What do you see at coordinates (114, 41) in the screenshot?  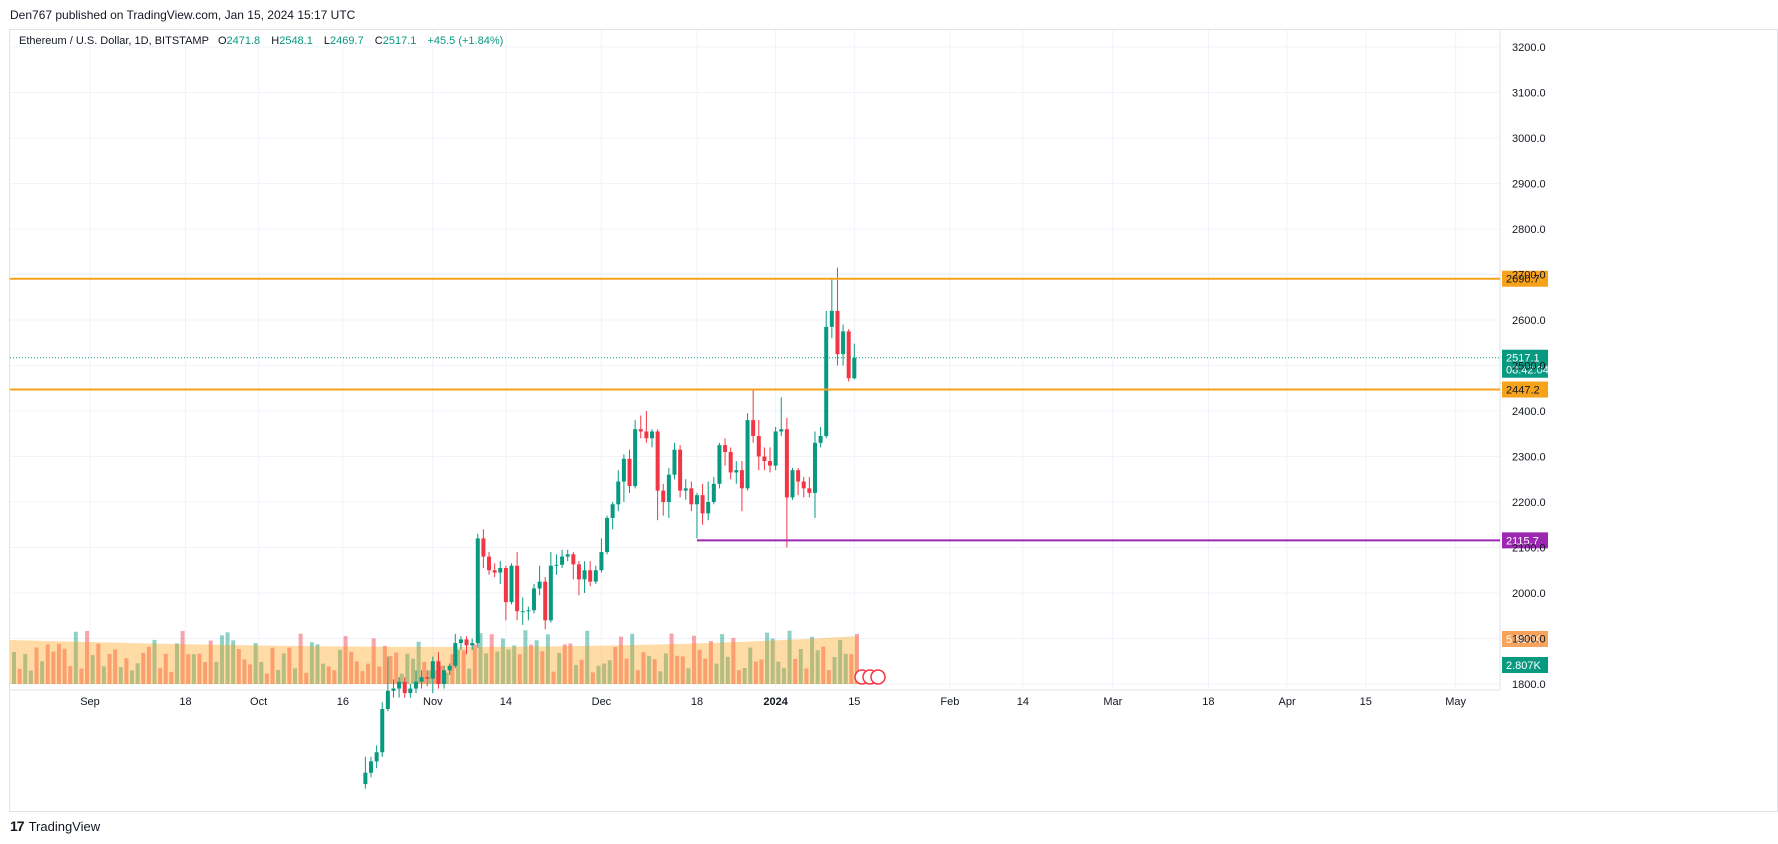 I see `symbol-title: Ethereum / U.S. Dollar, 1D, BITSTAMP` at bounding box center [114, 41].